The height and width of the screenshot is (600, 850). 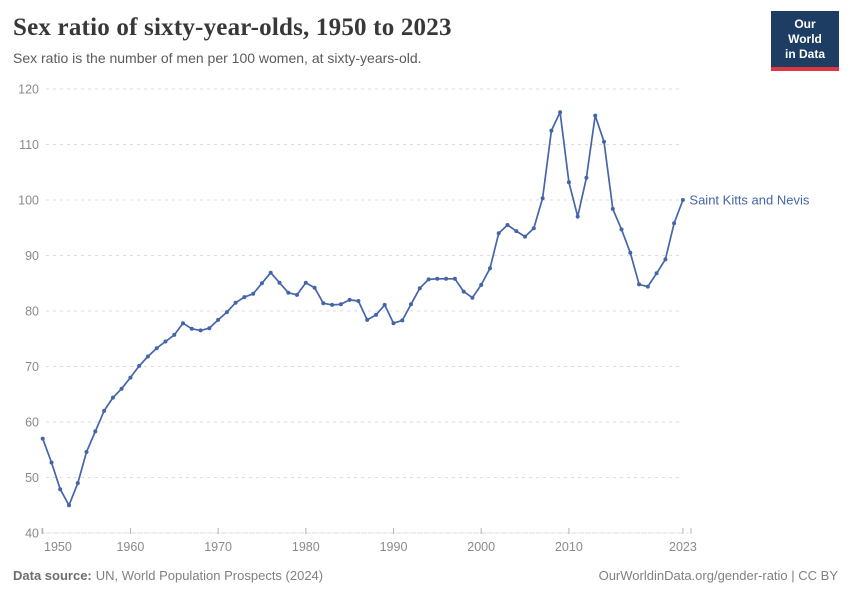 What do you see at coordinates (683, 547) in the screenshot?
I see `x-tick-label: 2023` at bounding box center [683, 547].